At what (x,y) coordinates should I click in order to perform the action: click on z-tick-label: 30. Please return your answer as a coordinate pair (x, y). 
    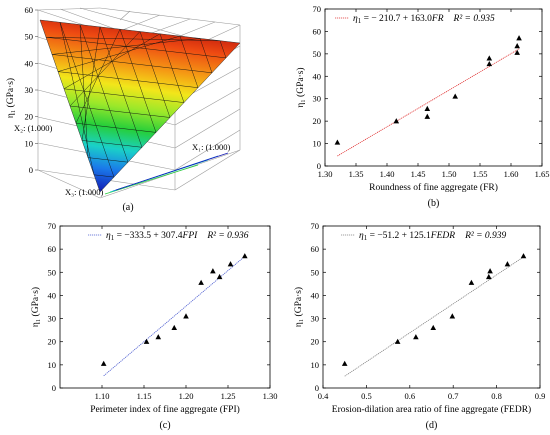
    Looking at the image, I should click on (29, 90).